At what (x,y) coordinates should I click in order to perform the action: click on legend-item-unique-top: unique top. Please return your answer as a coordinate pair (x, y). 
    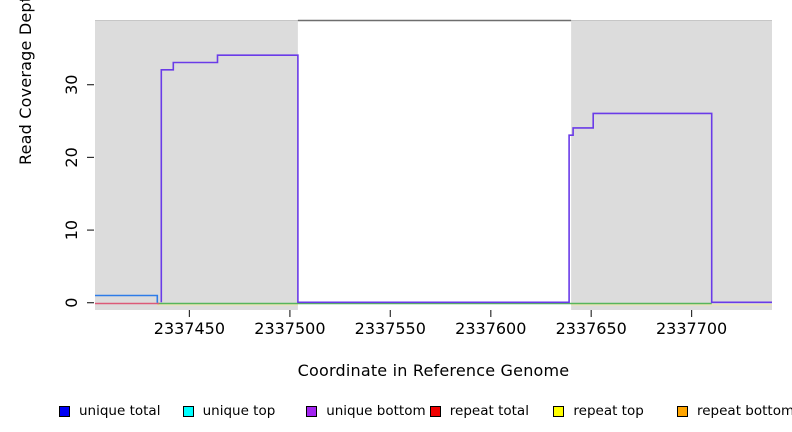
    Looking at the image, I should click on (229, 411).